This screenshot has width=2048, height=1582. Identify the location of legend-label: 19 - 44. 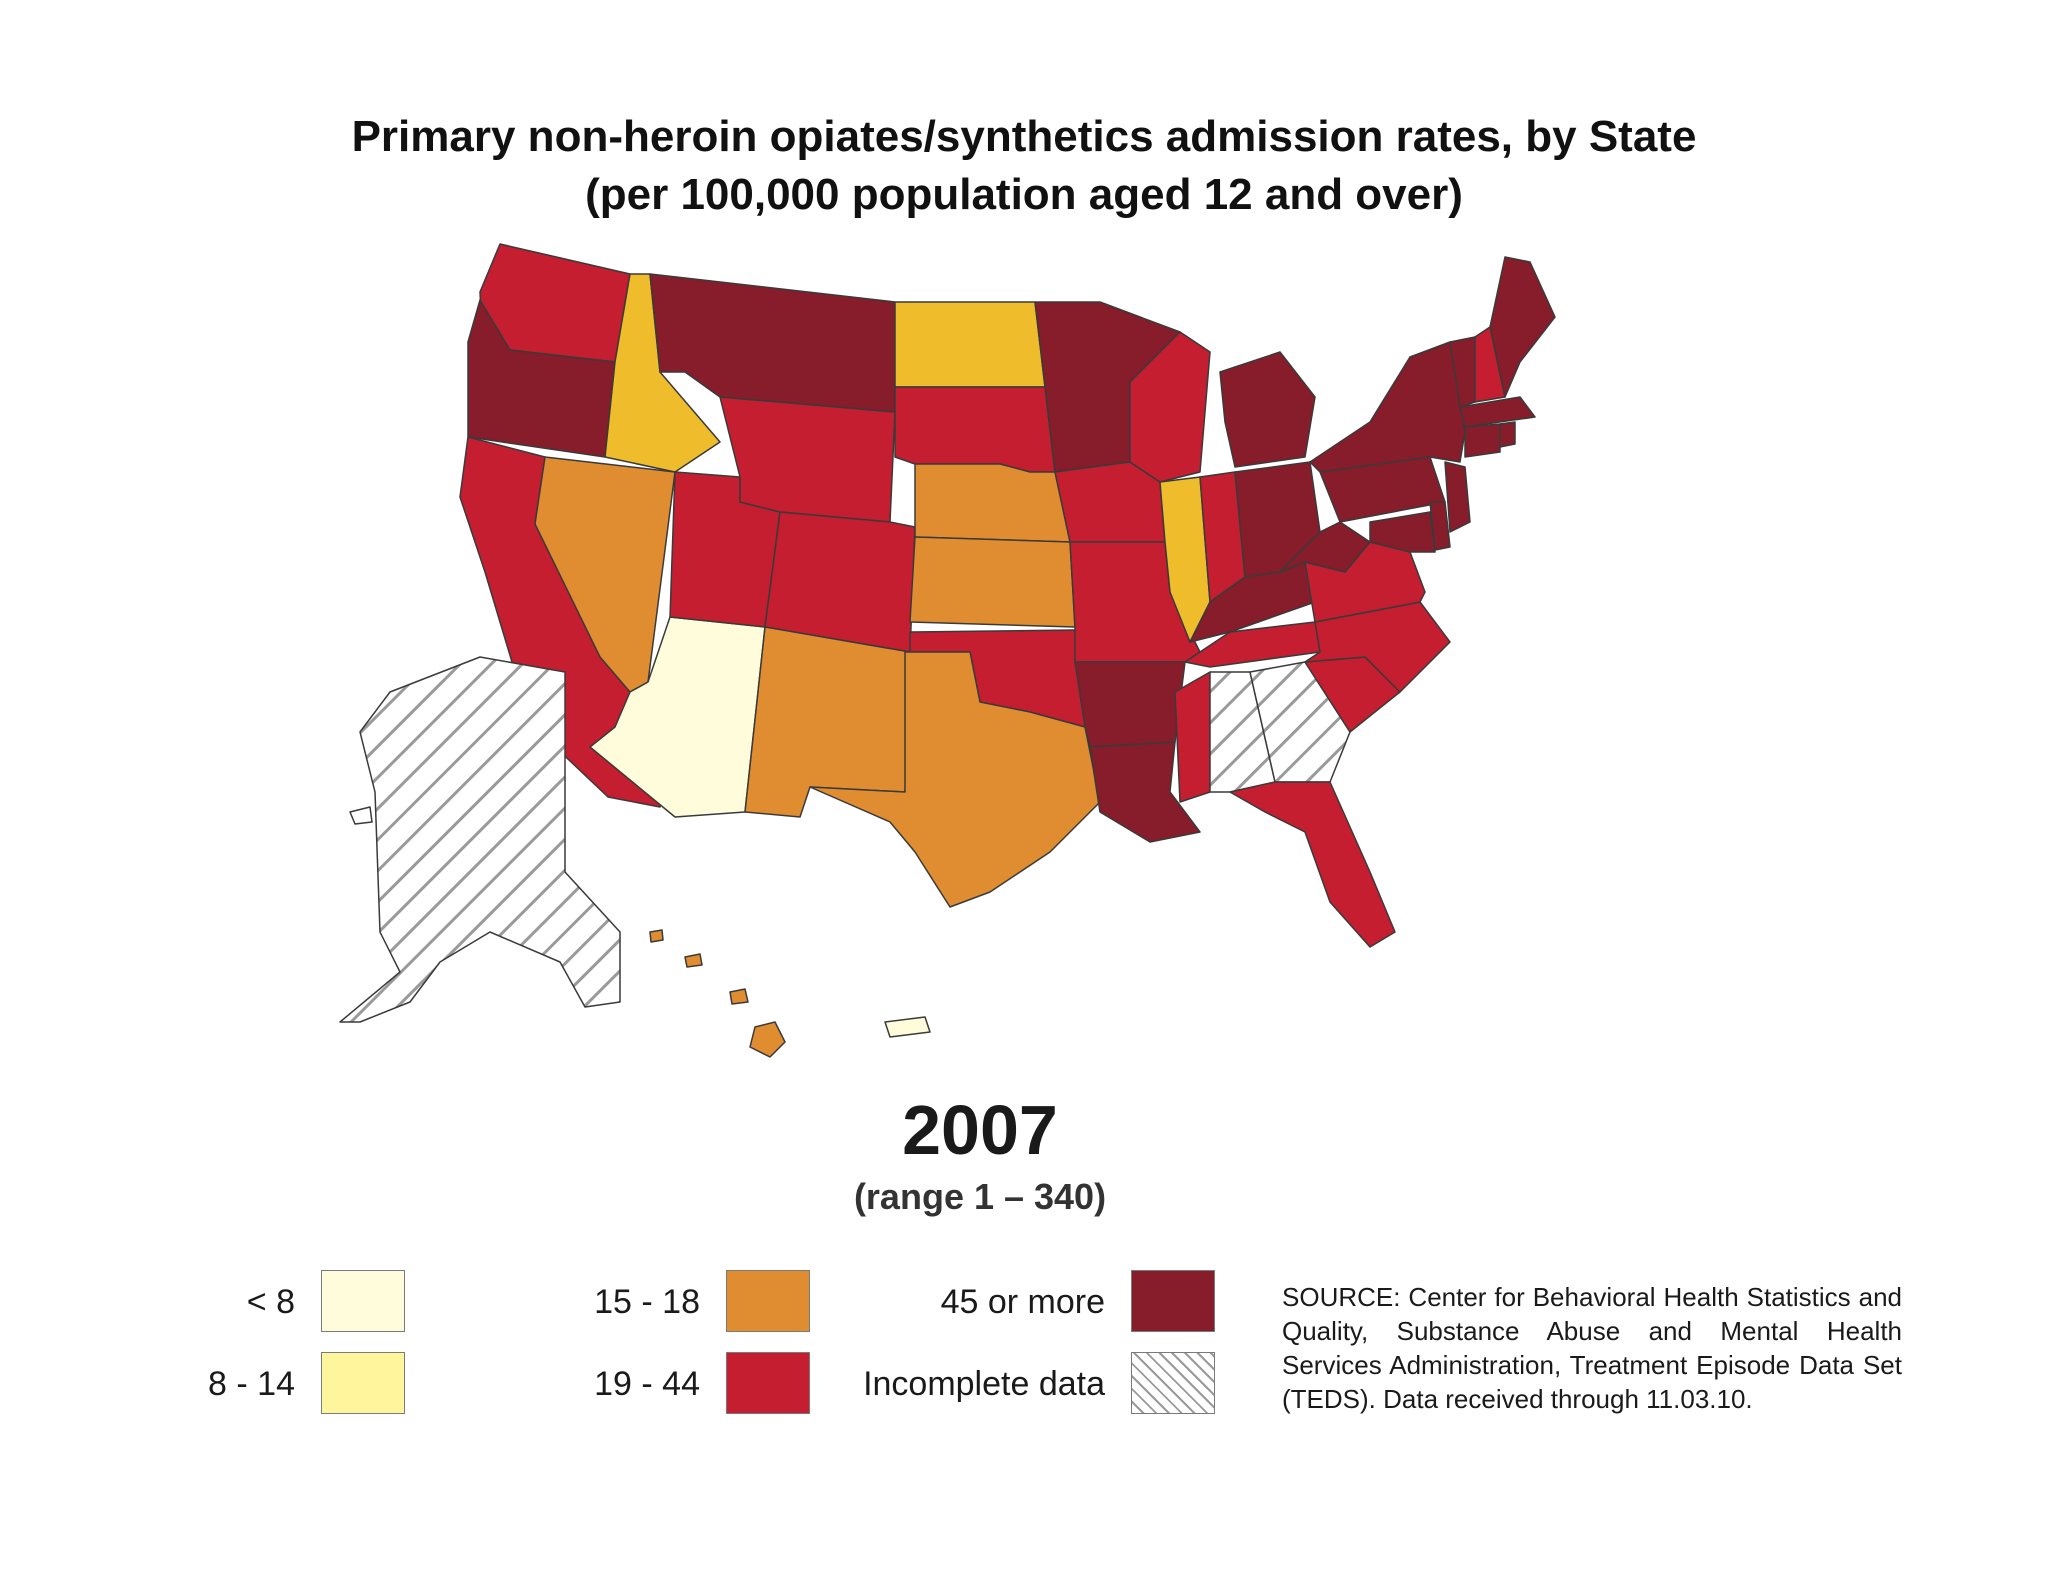
(647, 1384).